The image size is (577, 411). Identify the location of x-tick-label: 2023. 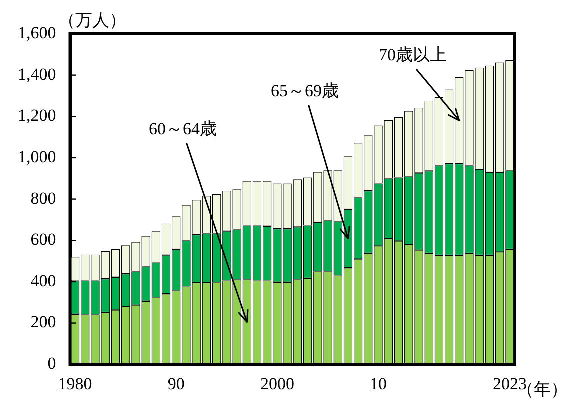
(509, 384).